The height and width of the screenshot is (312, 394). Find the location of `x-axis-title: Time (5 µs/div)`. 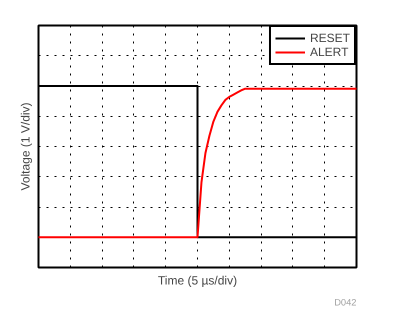

x-axis-title: Time (5 µs/div) is located at coordinates (198, 281).